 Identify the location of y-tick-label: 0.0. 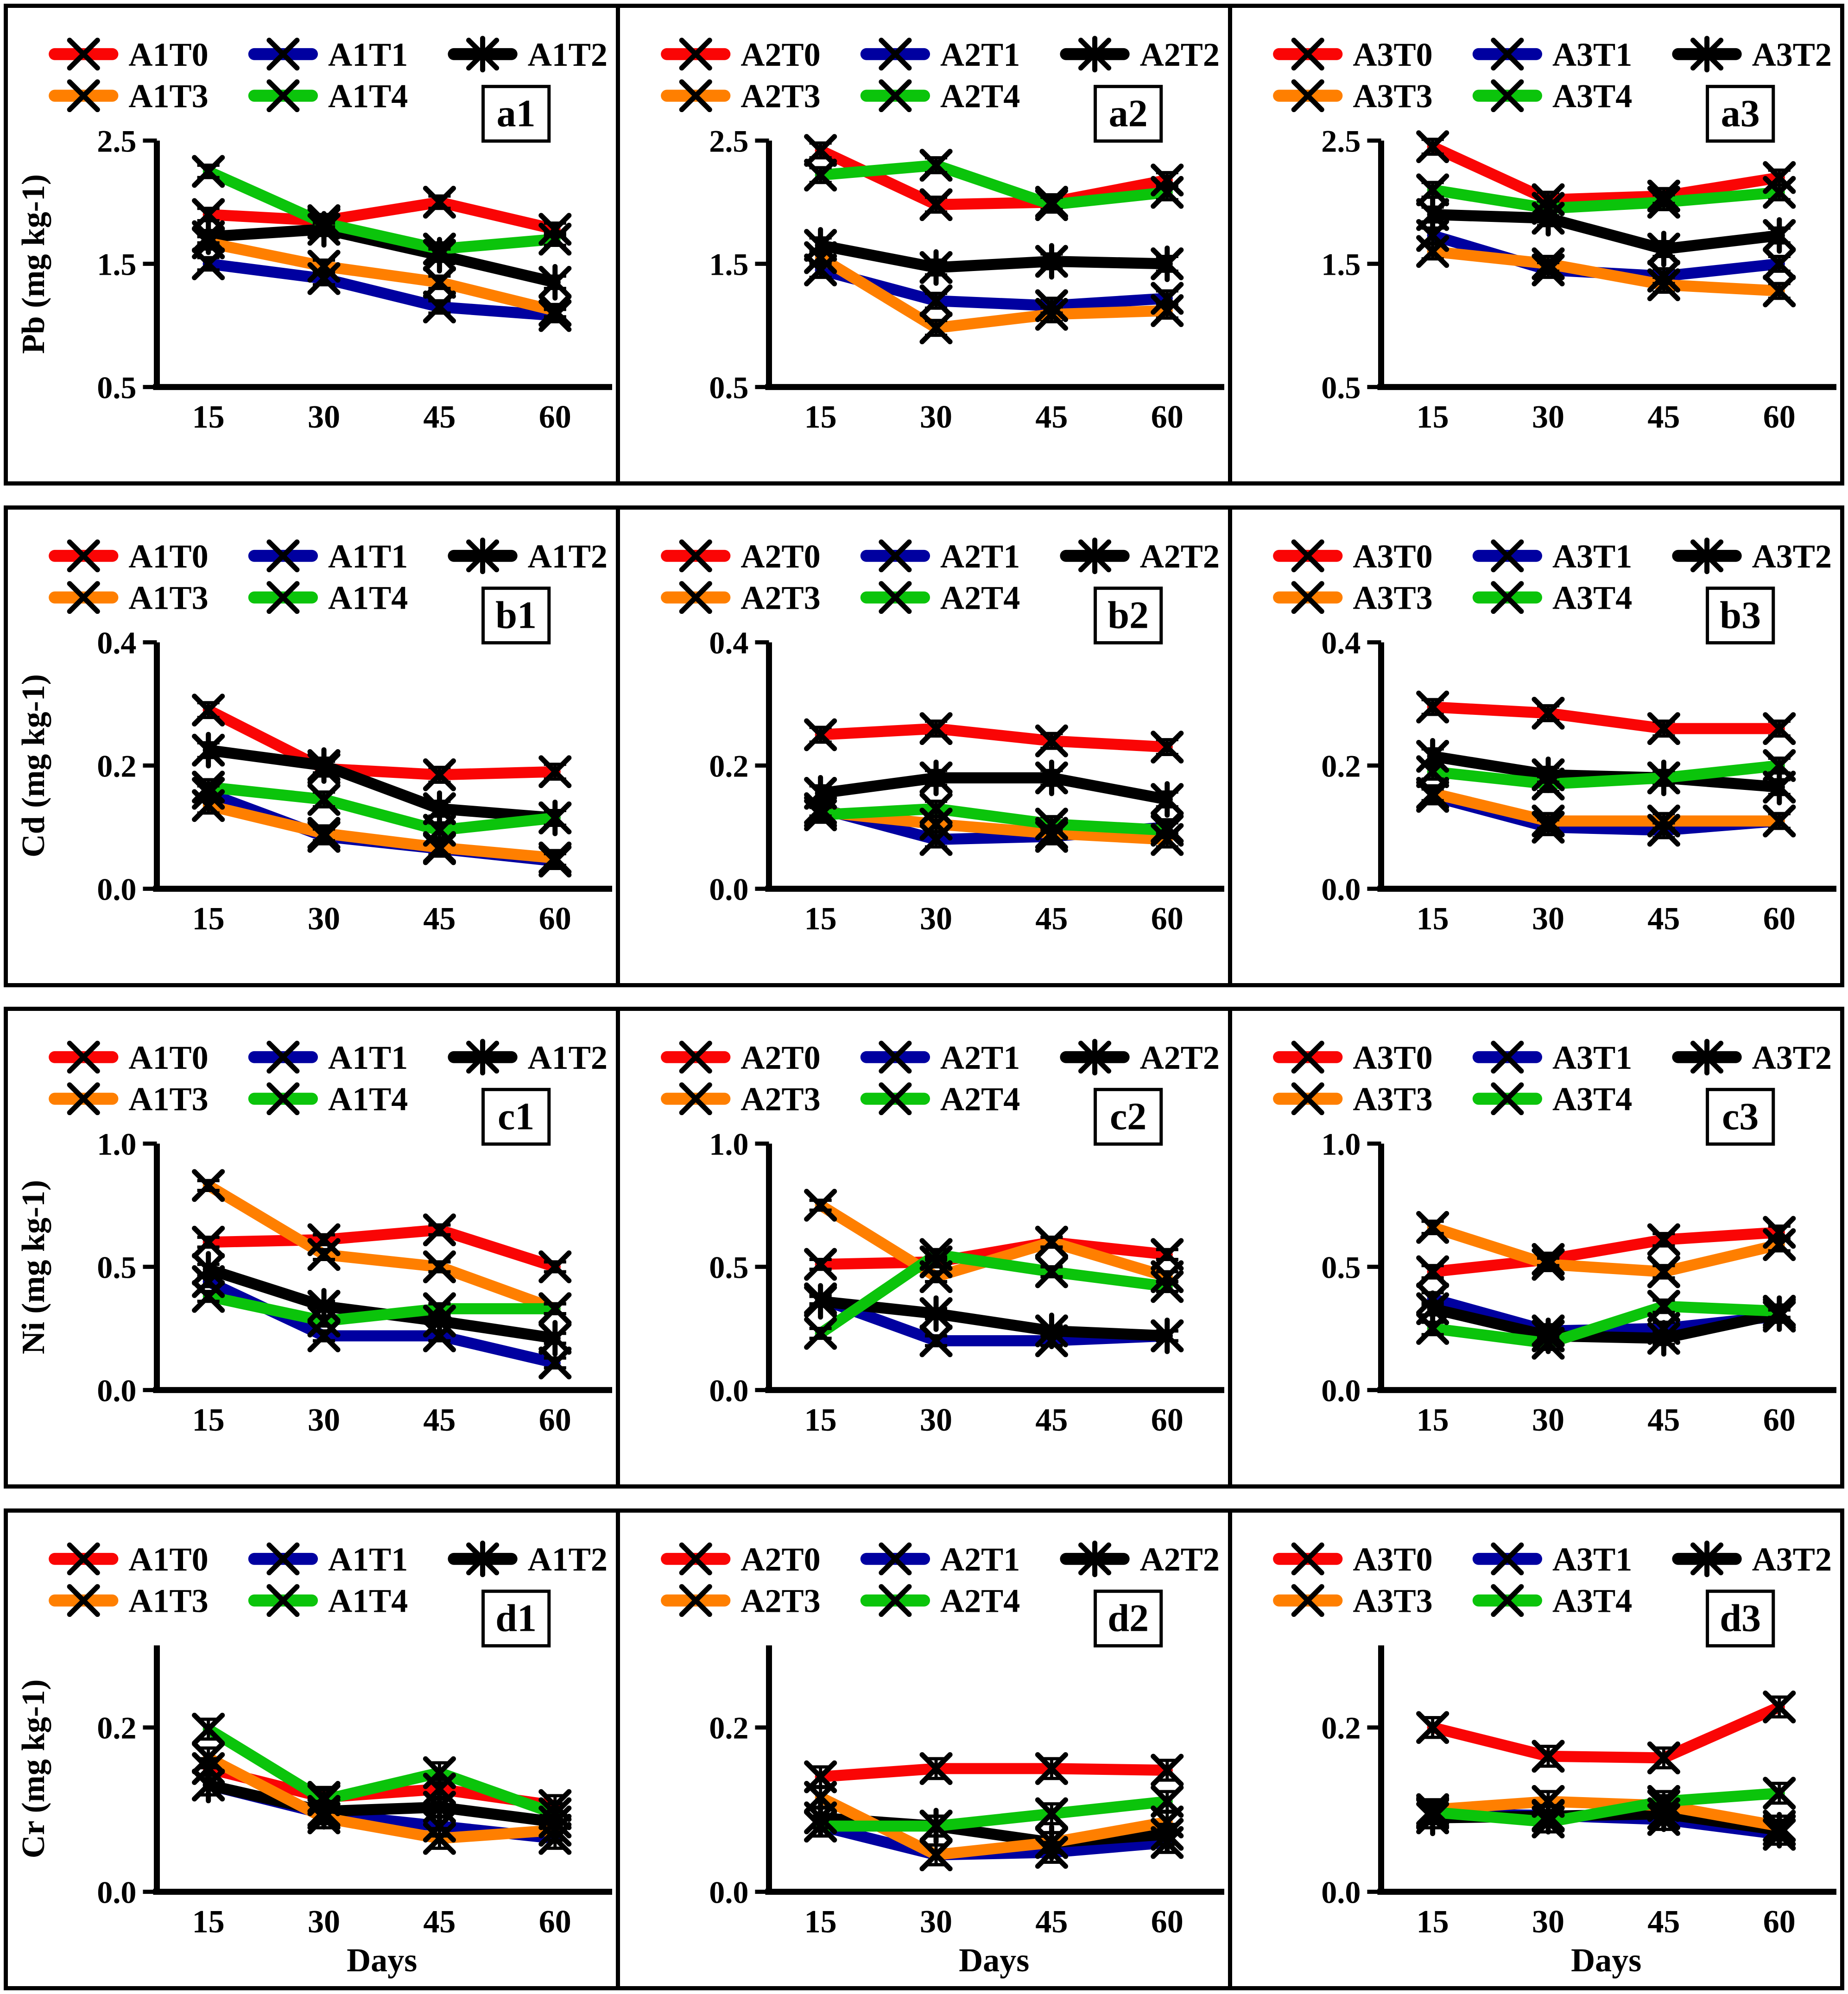
(116, 889).